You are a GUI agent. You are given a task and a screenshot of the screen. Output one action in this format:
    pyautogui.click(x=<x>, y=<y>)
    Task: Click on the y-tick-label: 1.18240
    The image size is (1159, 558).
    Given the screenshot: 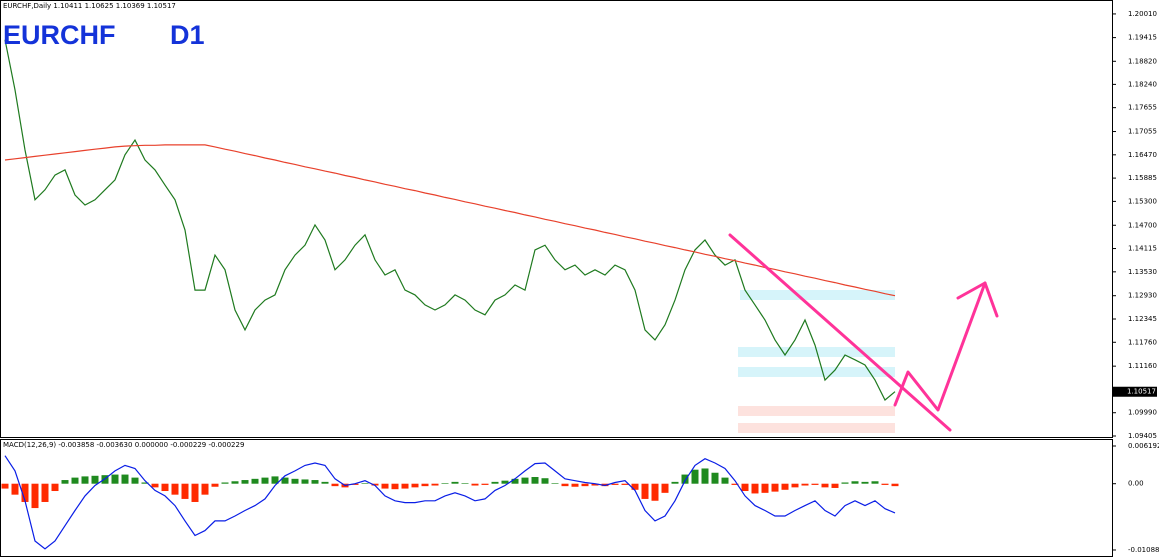 What is the action you would take?
    pyautogui.click(x=1142, y=84)
    